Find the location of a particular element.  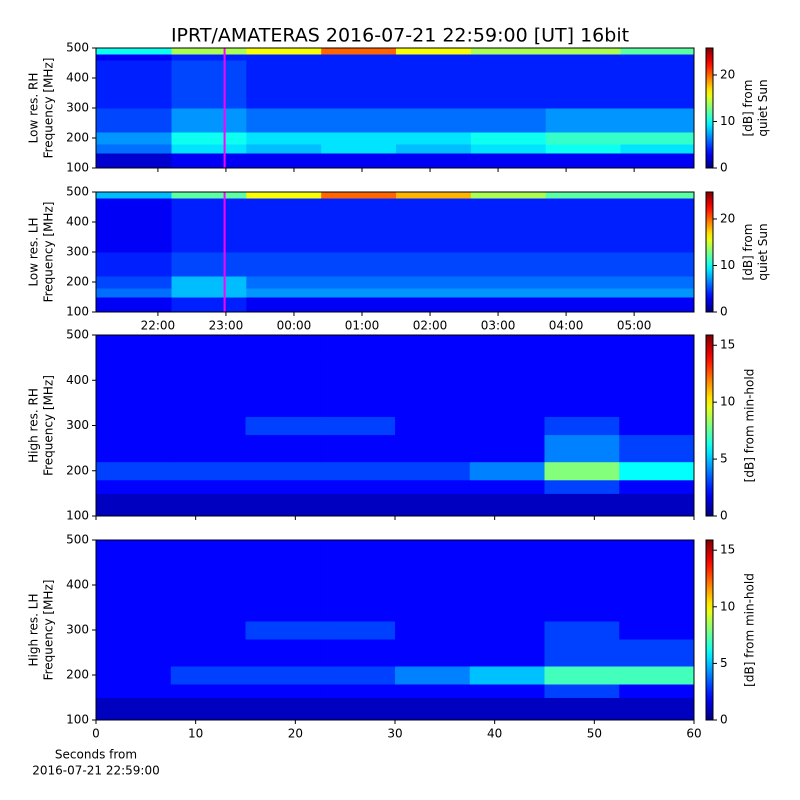

colorbar-label: [dB] from is located at coordinates (748, 252).